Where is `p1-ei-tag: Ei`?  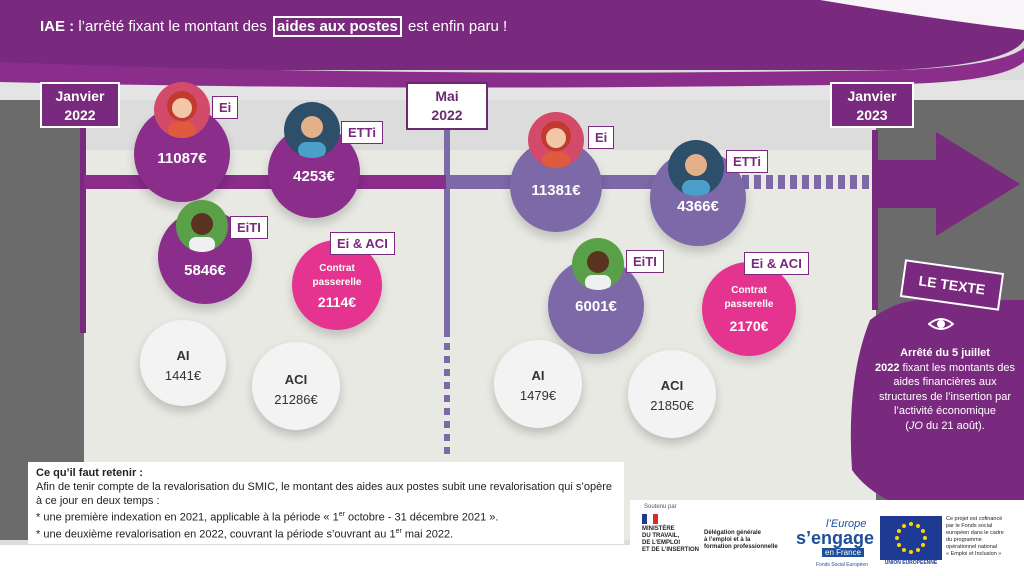 p1-ei-tag: Ei is located at coordinates (225, 107).